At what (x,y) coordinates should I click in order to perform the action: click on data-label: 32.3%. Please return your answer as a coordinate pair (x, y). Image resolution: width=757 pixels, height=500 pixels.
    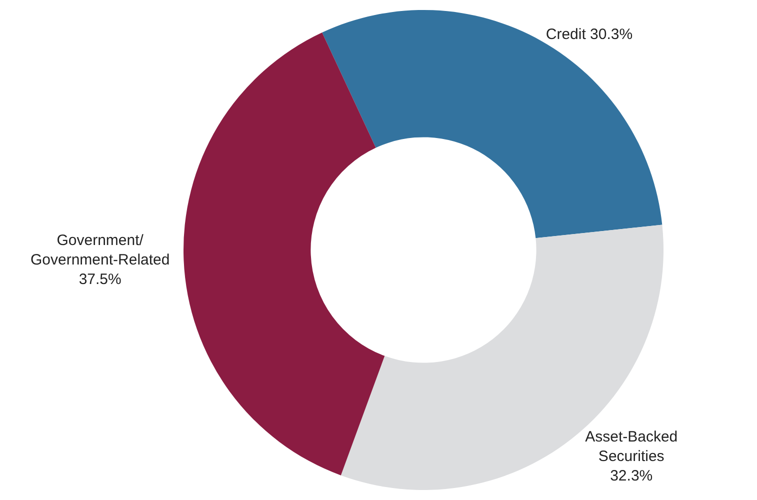
    Looking at the image, I should click on (631, 476).